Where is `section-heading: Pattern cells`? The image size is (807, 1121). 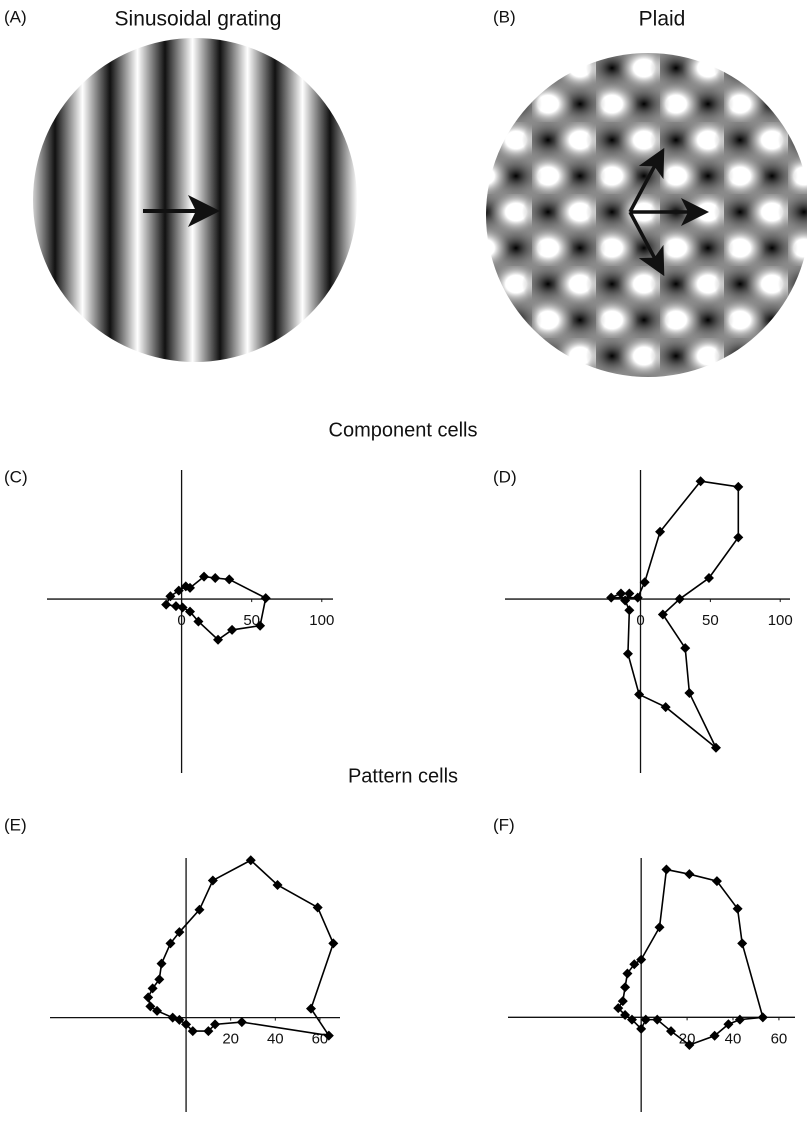
section-heading: Pattern cells is located at coordinates (403, 776).